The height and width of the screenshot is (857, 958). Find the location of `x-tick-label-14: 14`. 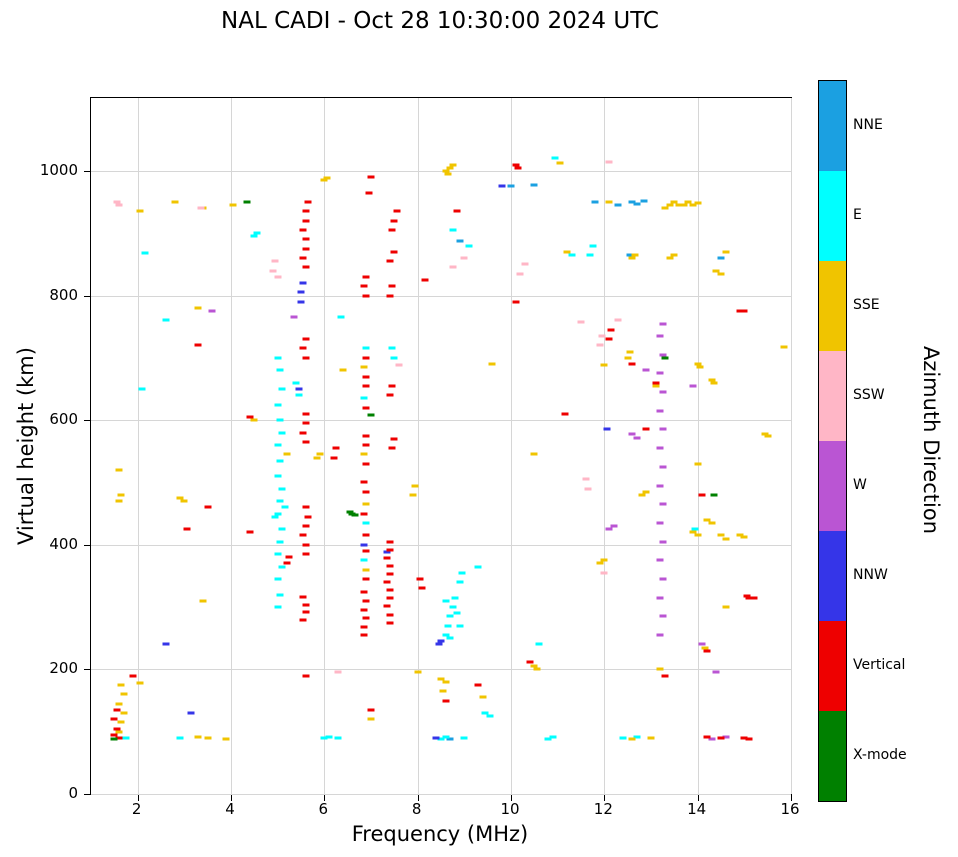

x-tick-label-14: 14 is located at coordinates (697, 809).